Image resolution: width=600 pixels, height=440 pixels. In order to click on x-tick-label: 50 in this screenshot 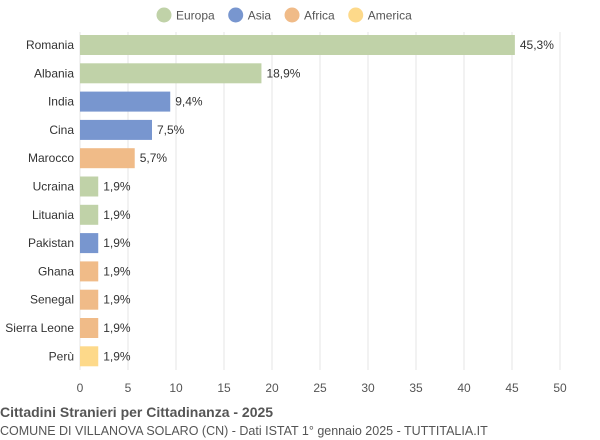, I will do `click(560, 388)`.